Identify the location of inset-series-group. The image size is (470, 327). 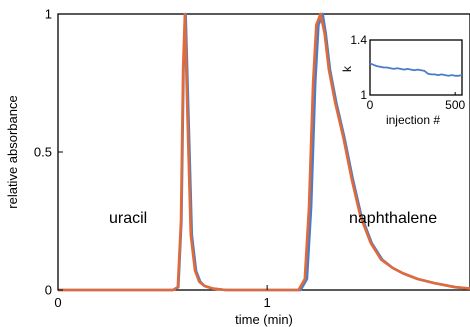
(416, 69).